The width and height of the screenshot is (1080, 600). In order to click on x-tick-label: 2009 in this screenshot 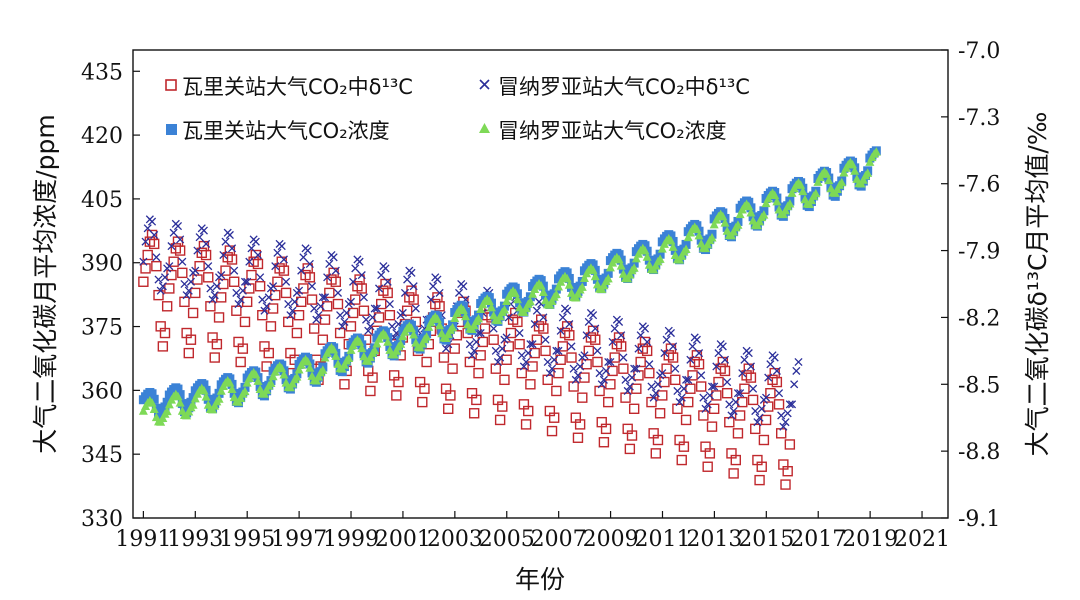, I will do `click(611, 539)`.